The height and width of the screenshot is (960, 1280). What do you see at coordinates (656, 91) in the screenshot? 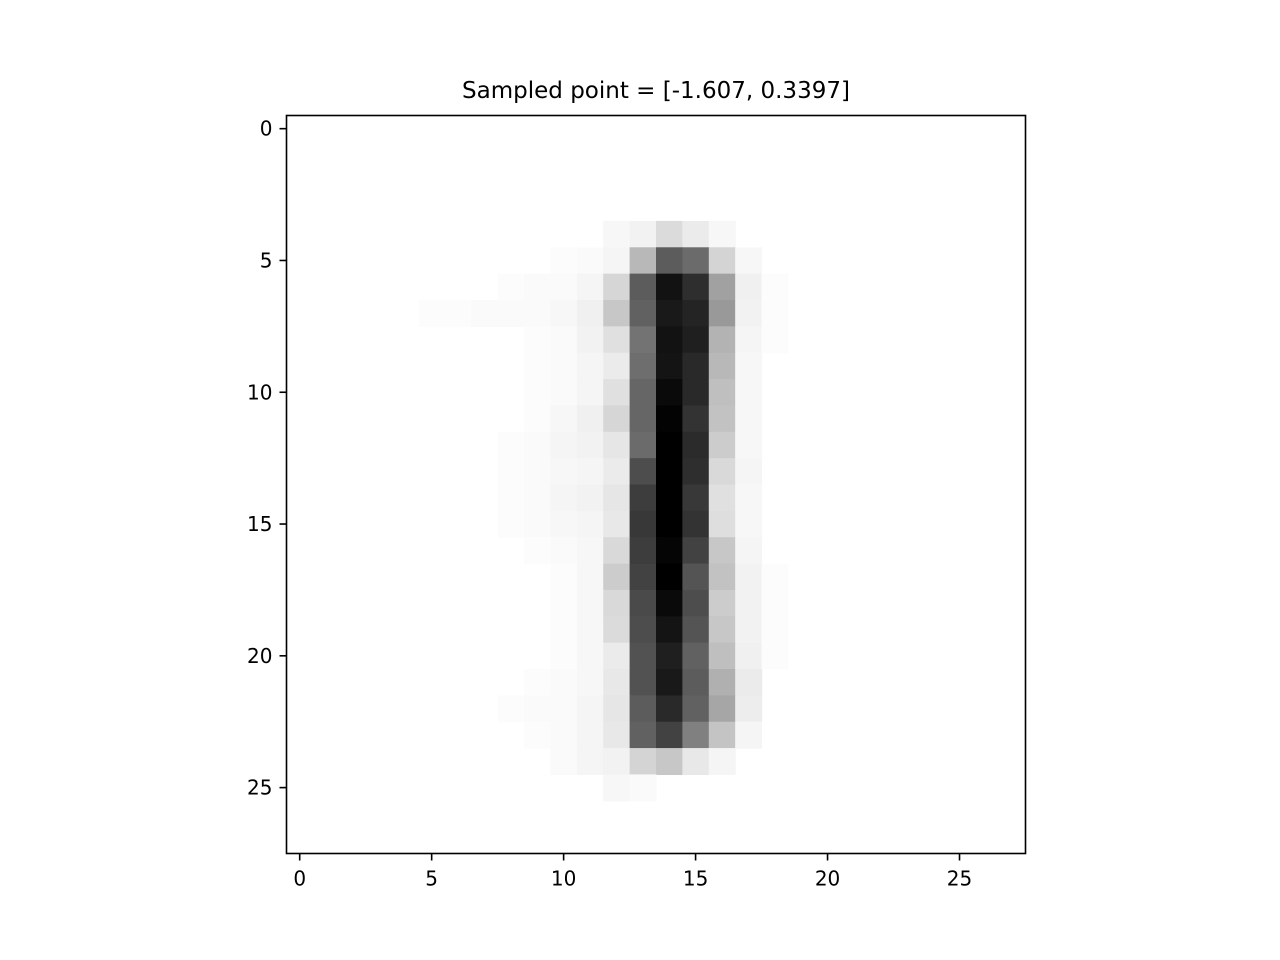
I see `chart-title: Sampled point = [-1.607, 0.3397]` at bounding box center [656, 91].